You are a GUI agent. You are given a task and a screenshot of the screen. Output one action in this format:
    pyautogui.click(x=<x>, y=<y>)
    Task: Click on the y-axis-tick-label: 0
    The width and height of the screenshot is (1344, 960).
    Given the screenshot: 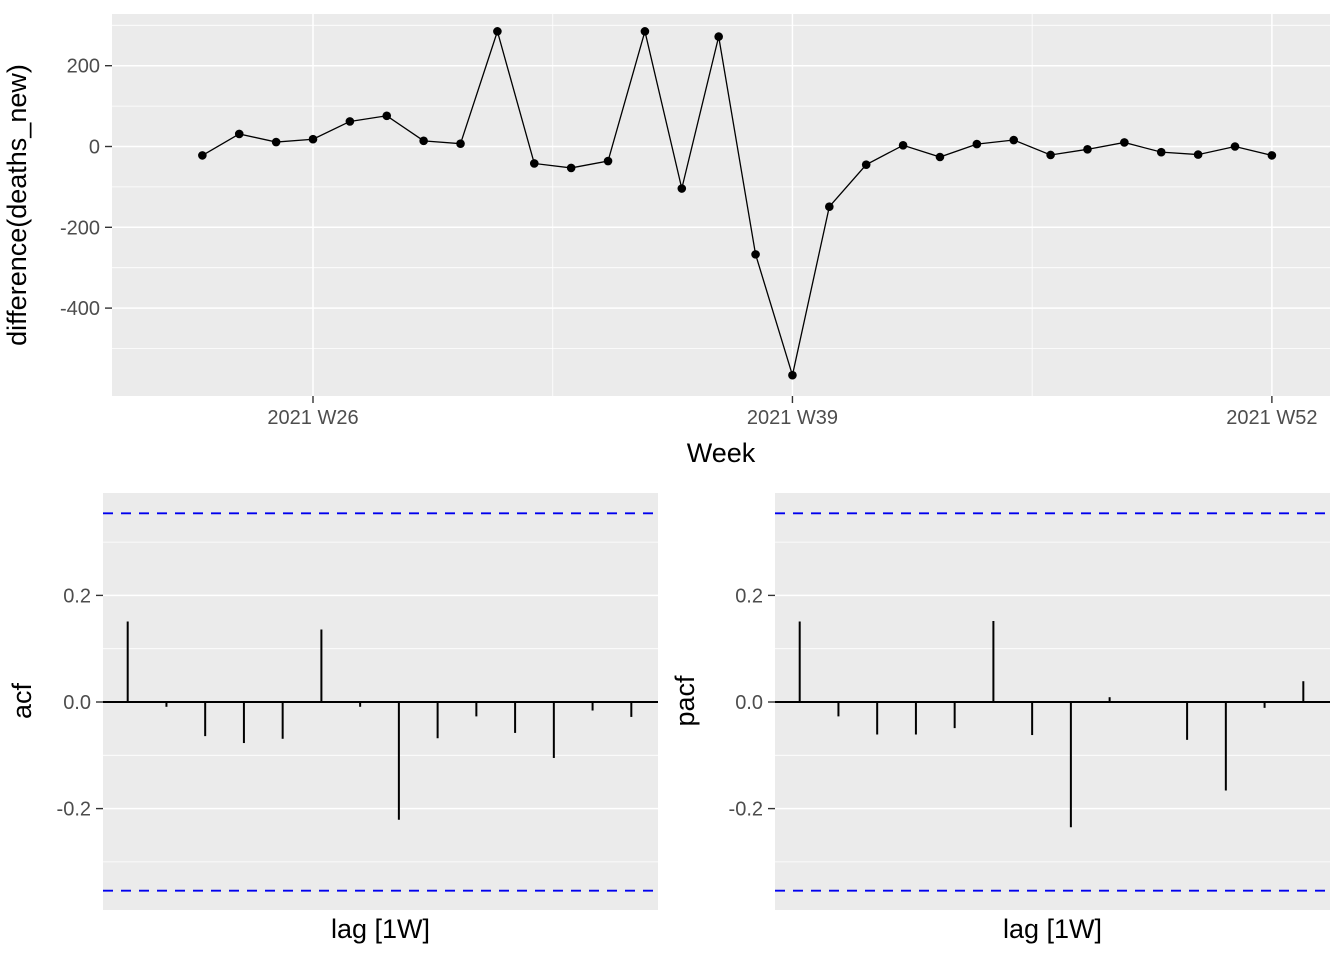 What is the action you would take?
    pyautogui.click(x=94, y=148)
    